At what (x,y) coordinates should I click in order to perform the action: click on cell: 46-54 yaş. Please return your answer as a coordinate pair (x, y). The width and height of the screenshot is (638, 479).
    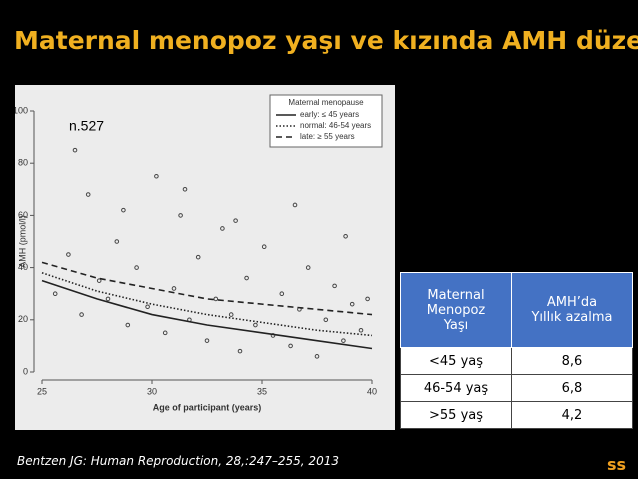
    Looking at the image, I should click on (456, 388).